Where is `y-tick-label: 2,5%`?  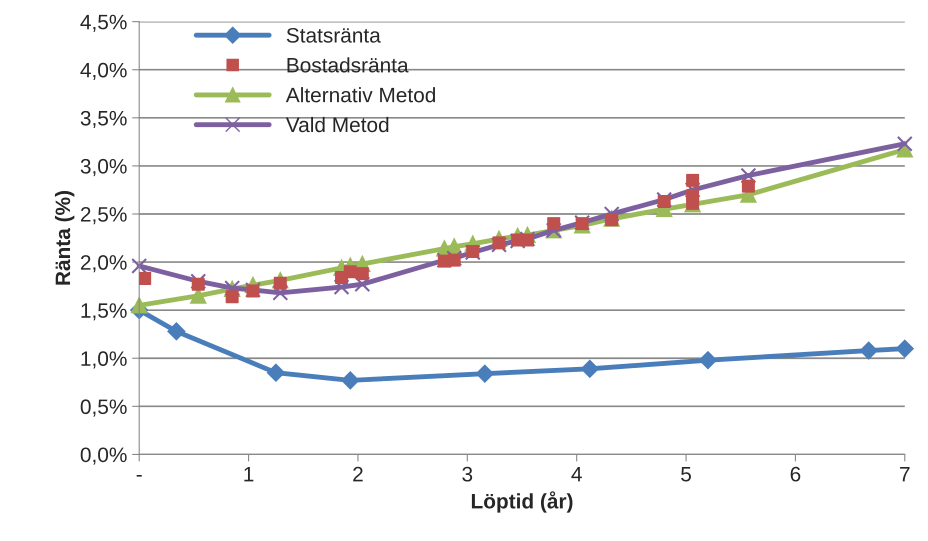 y-tick-label: 2,5% is located at coordinates (103, 215).